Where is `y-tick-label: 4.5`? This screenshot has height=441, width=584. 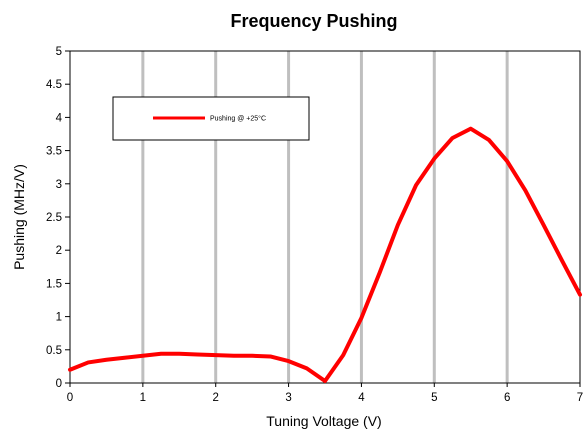 y-tick-label: 4.5 is located at coordinates (54, 85).